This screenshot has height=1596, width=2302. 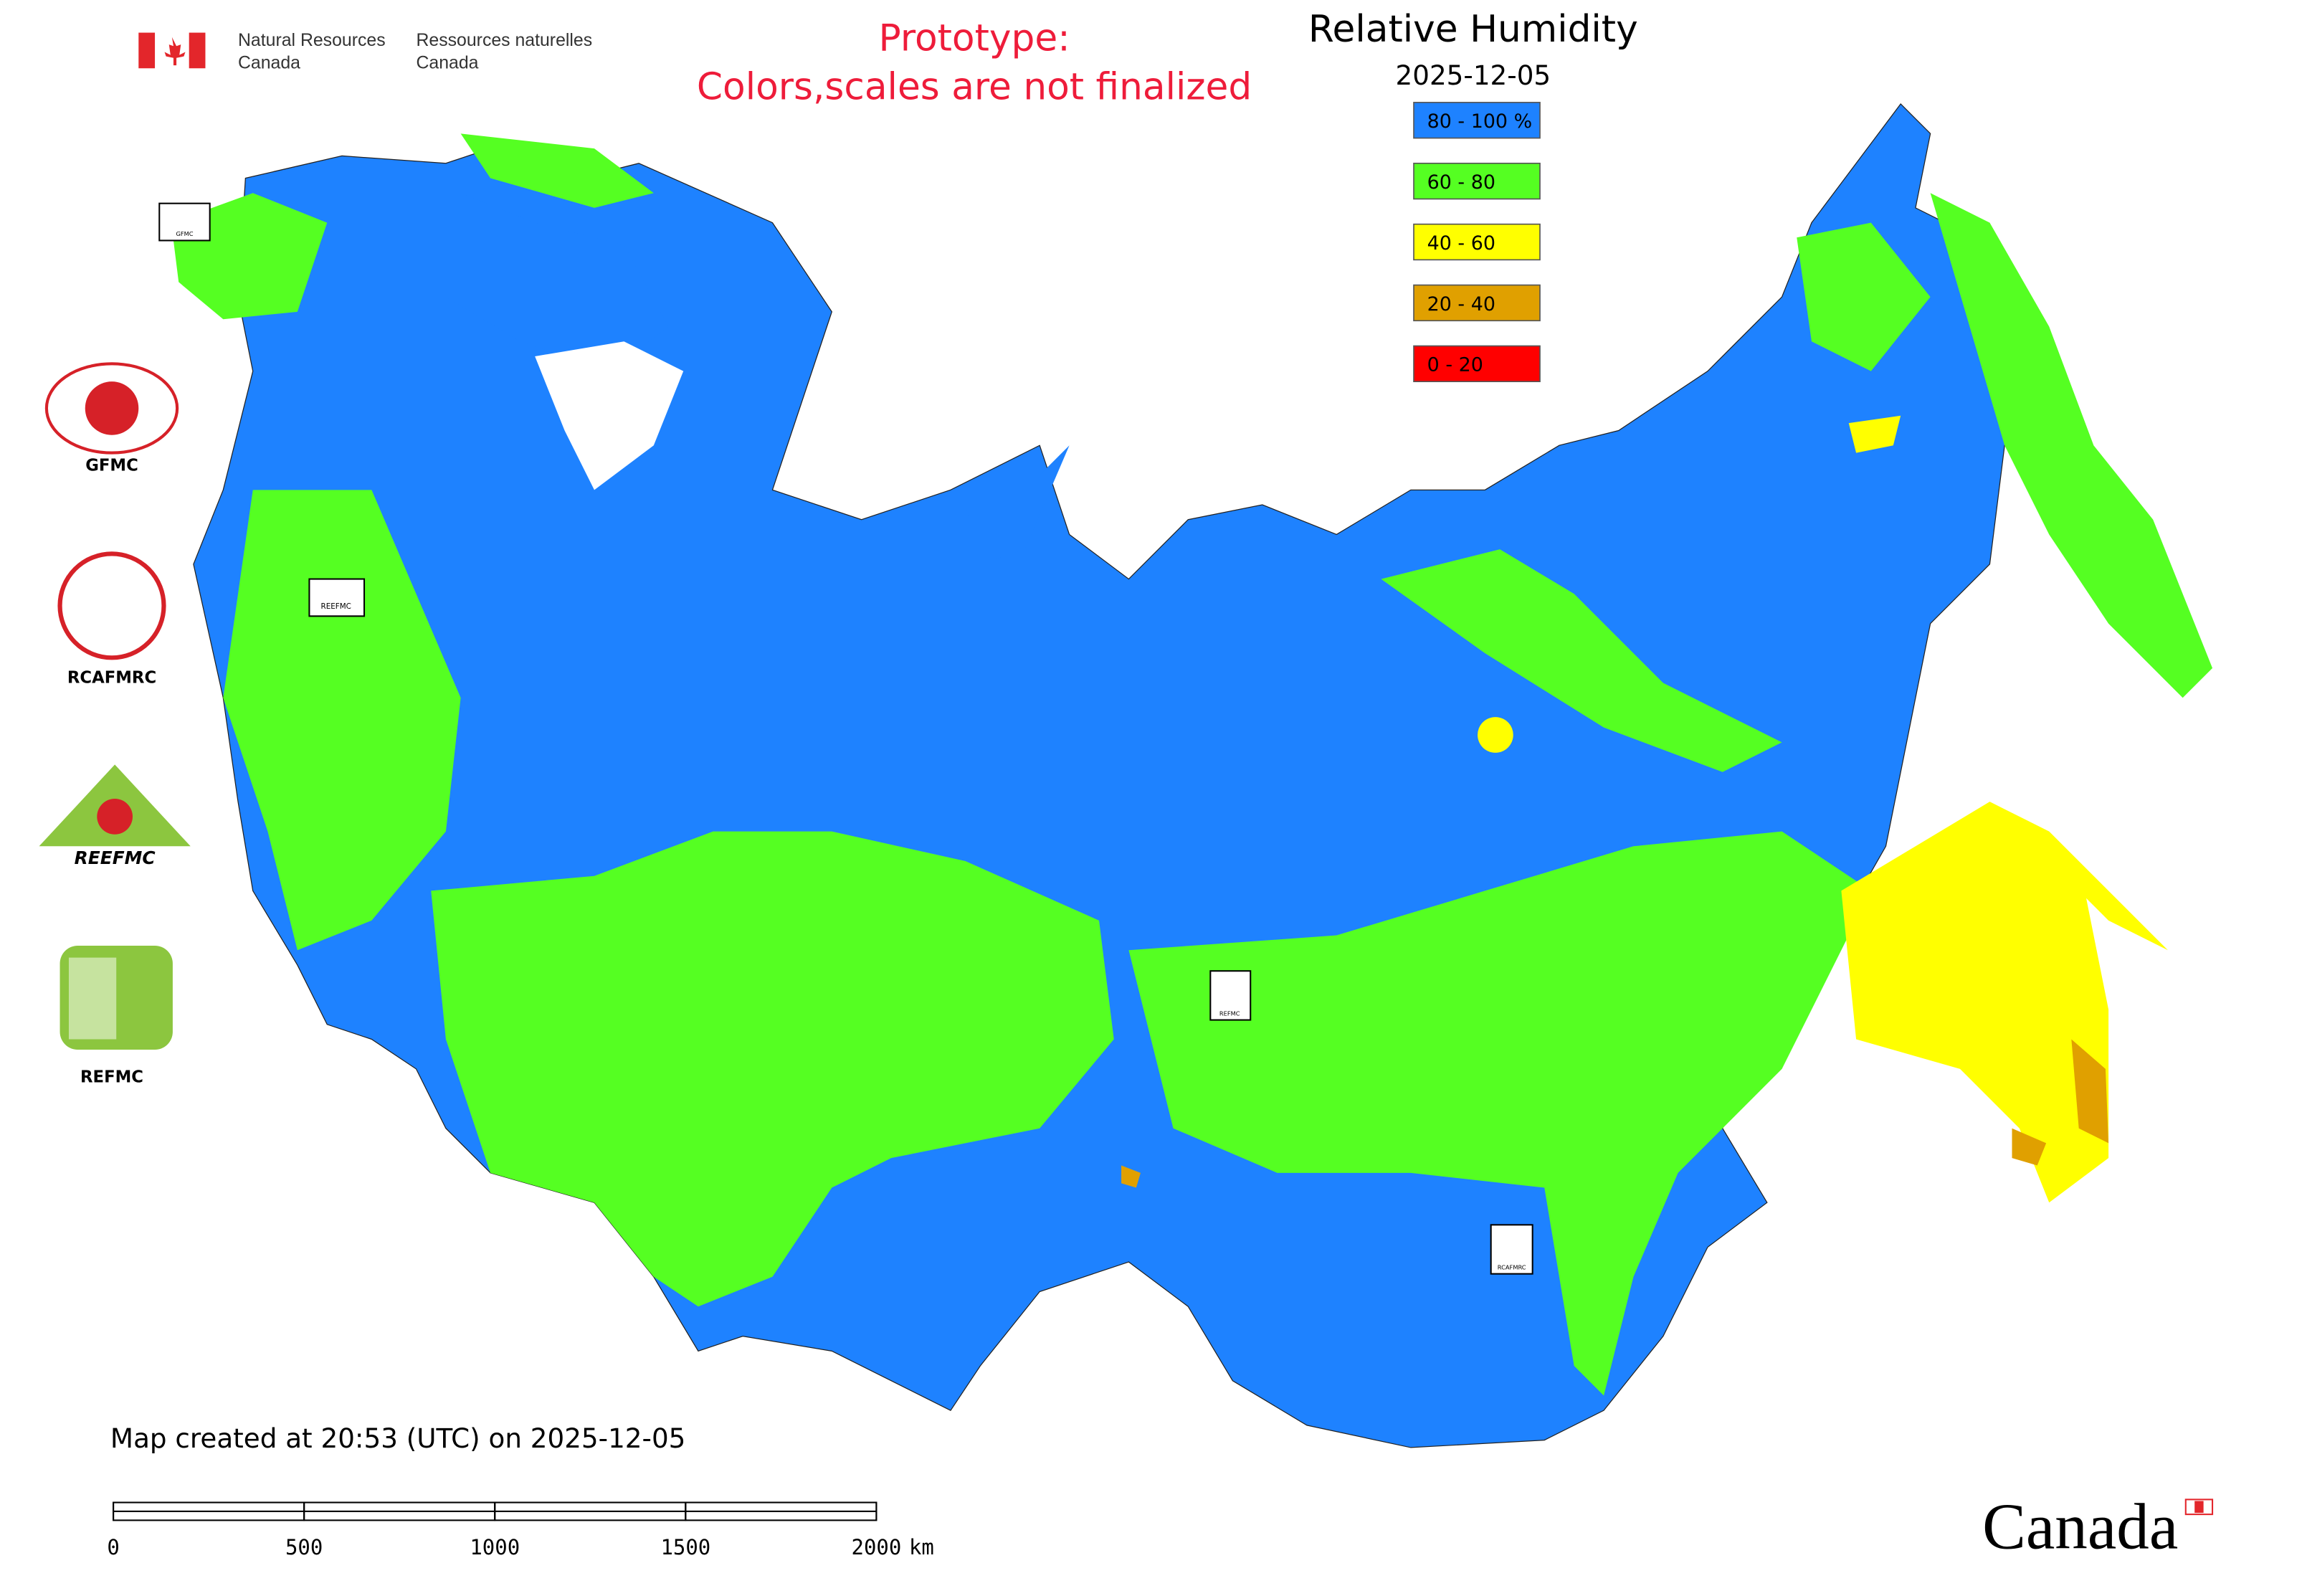 I want to click on logo-text: REEFMC, so click(x=115, y=857).